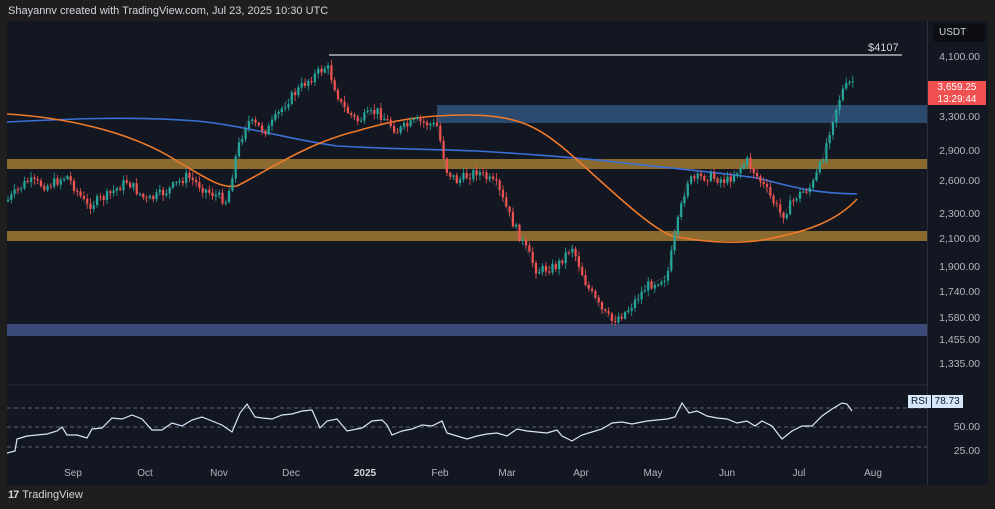  What do you see at coordinates (959, 292) in the screenshot?
I see `price-tick: 1,740.00` at bounding box center [959, 292].